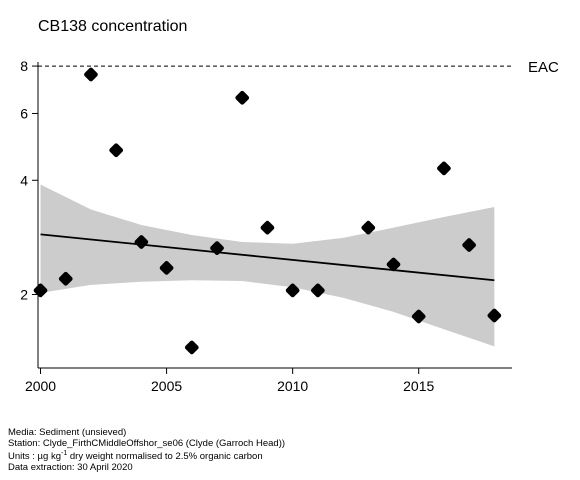 Image resolution: width=580 pixels, height=480 pixels. What do you see at coordinates (65, 278) in the screenshot?
I see `data-point-2001` at bounding box center [65, 278].